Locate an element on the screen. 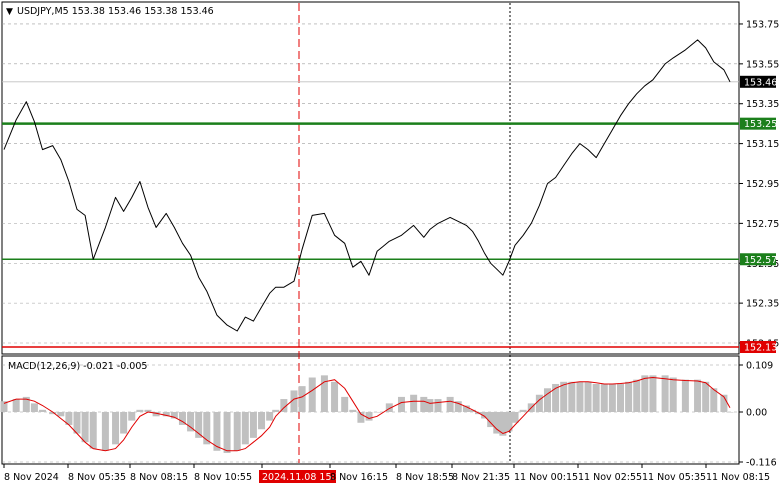  x-tick-label: 8 Nov 2024 is located at coordinates (31, 477).